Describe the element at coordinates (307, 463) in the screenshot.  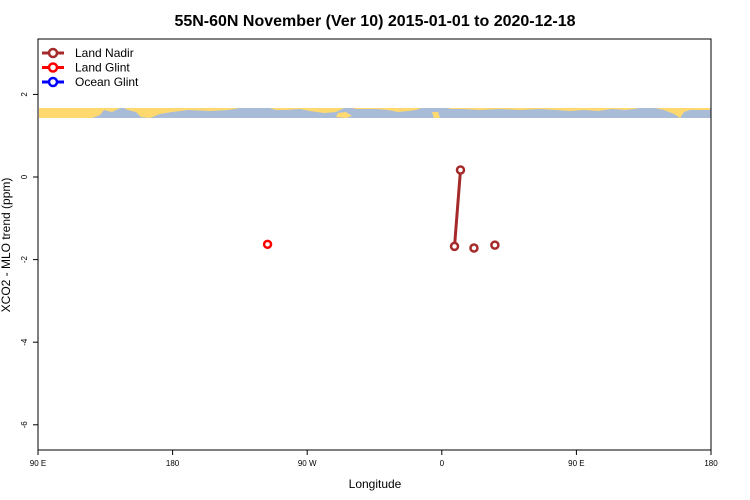
I see `x-tick-label: 90 W` at that location.